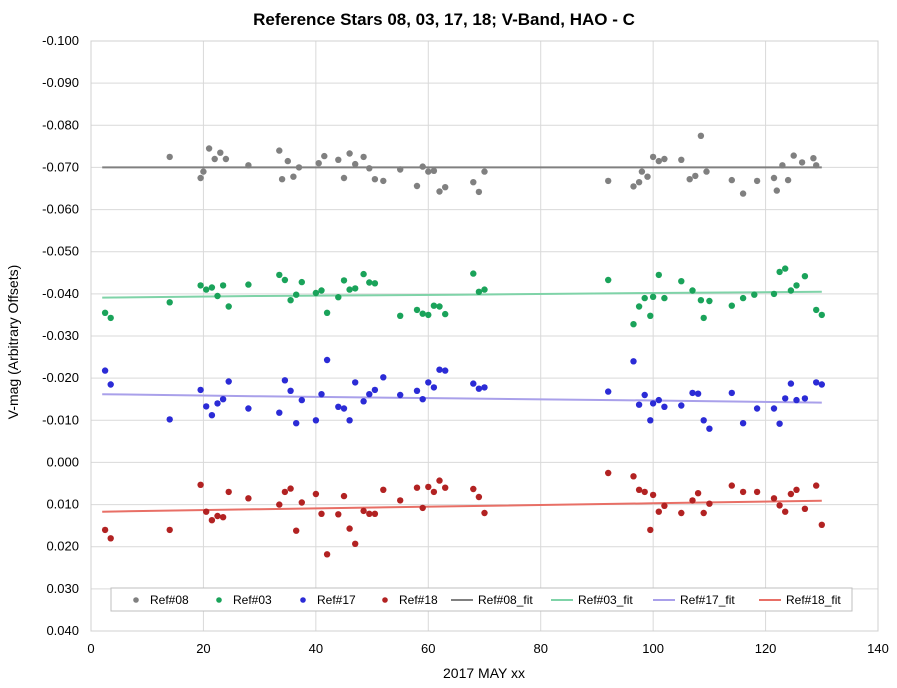 Image resolution: width=897 pixels, height=688 pixels. I want to click on legend-box, so click(481, 599).